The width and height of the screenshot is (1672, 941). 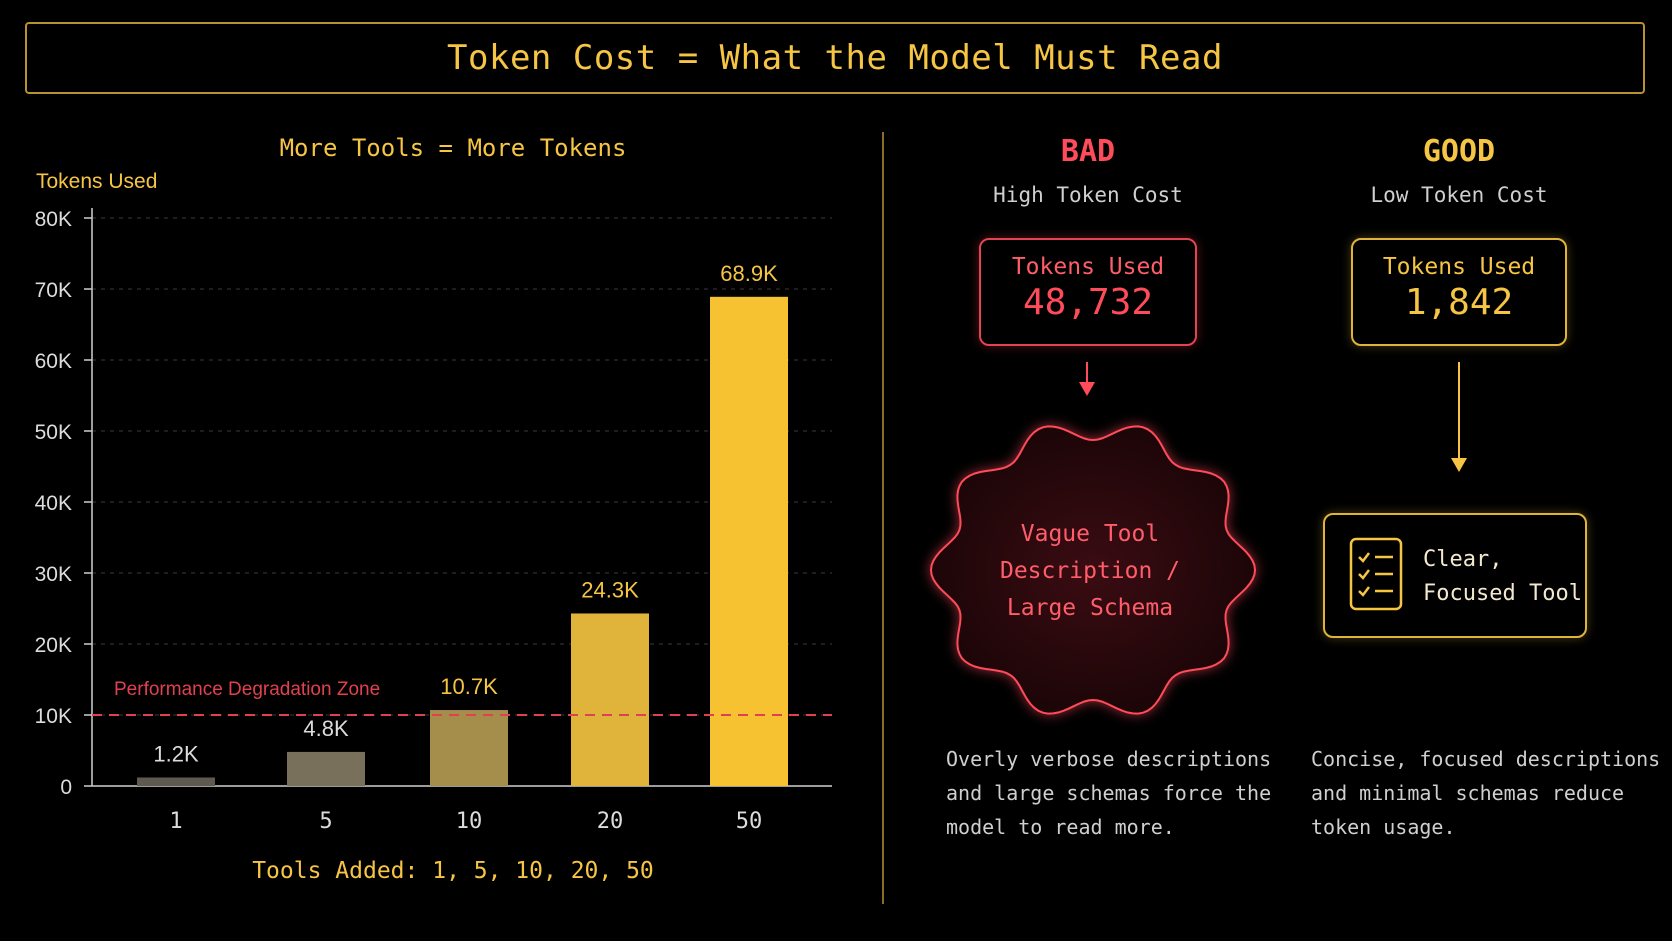 What do you see at coordinates (1459, 267) in the screenshot?
I see `good-tokens-label: Tokens Used` at bounding box center [1459, 267].